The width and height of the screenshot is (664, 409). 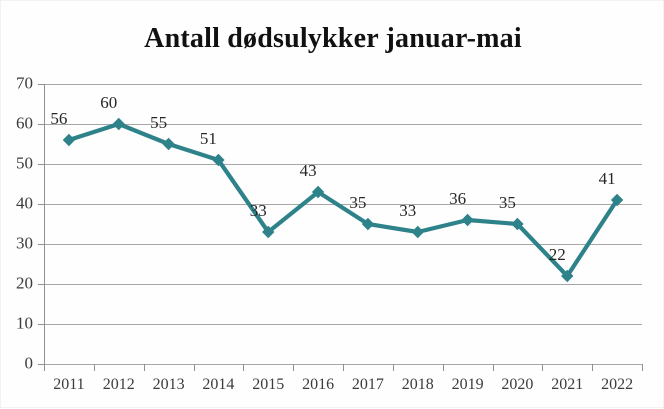 I want to click on y-axis-tick-label: 0, so click(x=29, y=362).